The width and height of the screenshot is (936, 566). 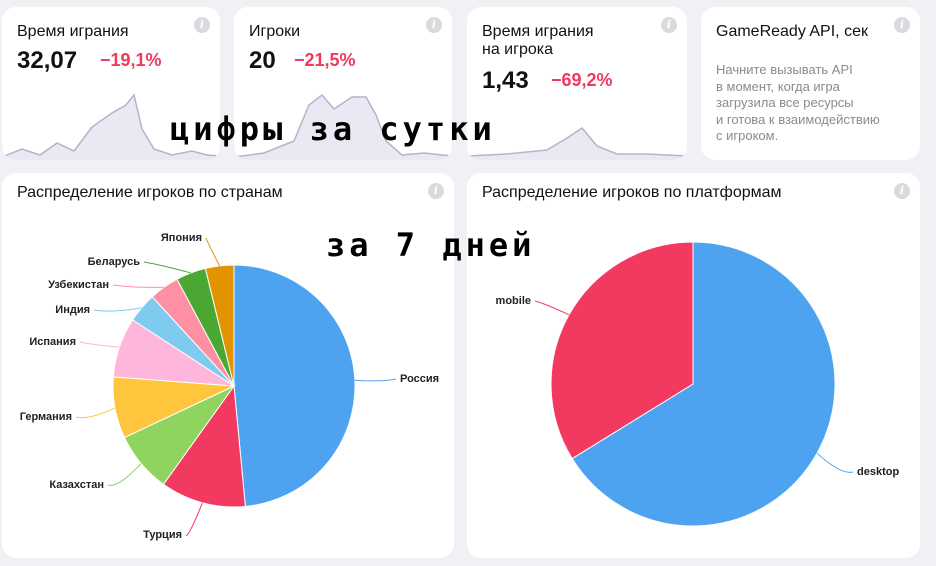 What do you see at coordinates (46, 417) in the screenshot?
I see `pie-label: Германия` at bounding box center [46, 417].